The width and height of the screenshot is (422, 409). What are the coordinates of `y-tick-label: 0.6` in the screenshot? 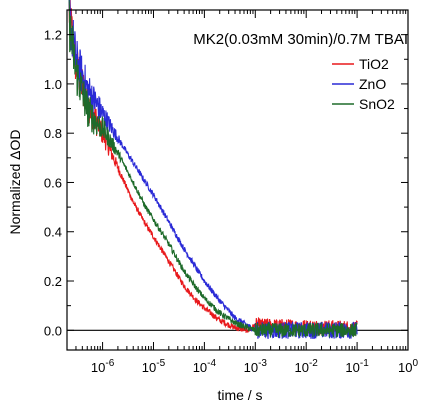 It's located at (53, 182).